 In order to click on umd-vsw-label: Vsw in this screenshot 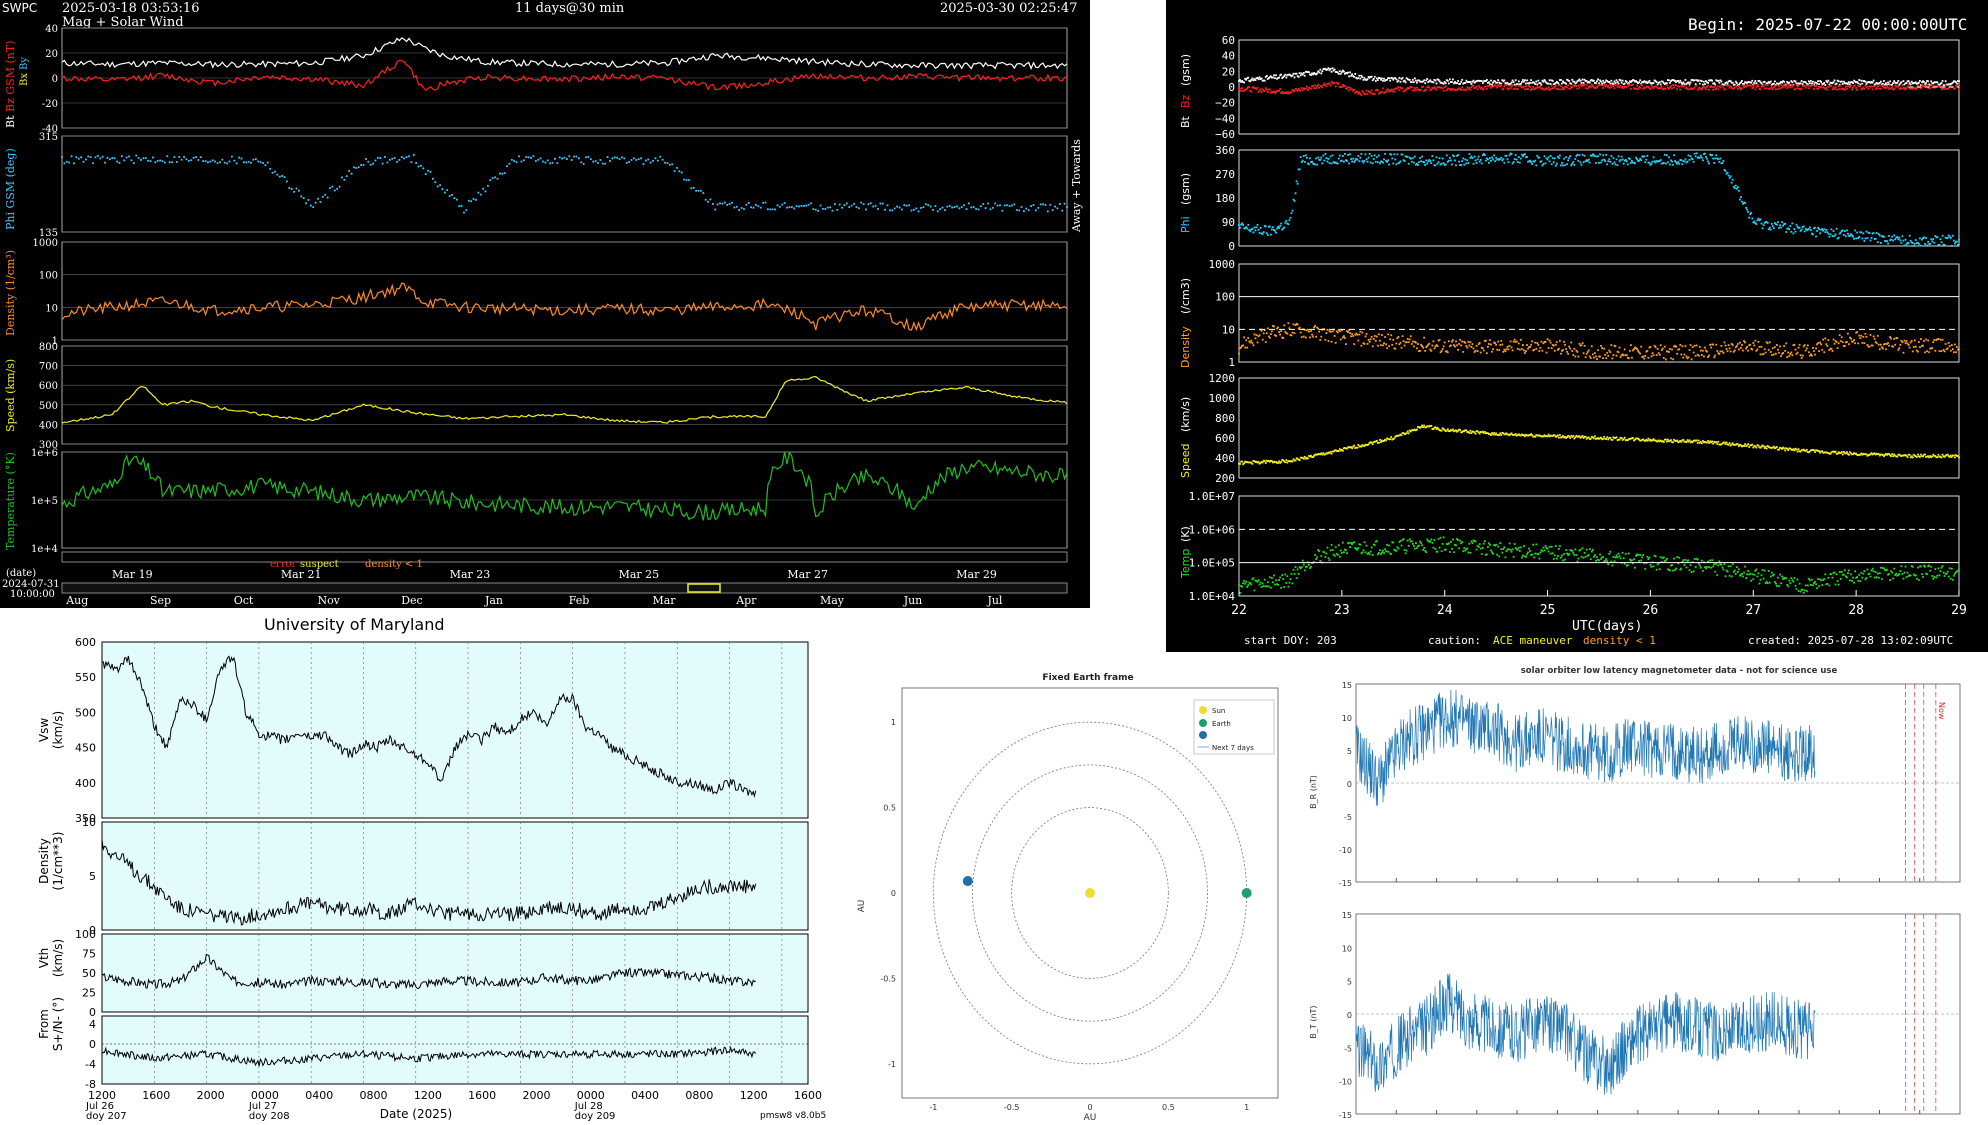, I will do `click(44, 730)`.